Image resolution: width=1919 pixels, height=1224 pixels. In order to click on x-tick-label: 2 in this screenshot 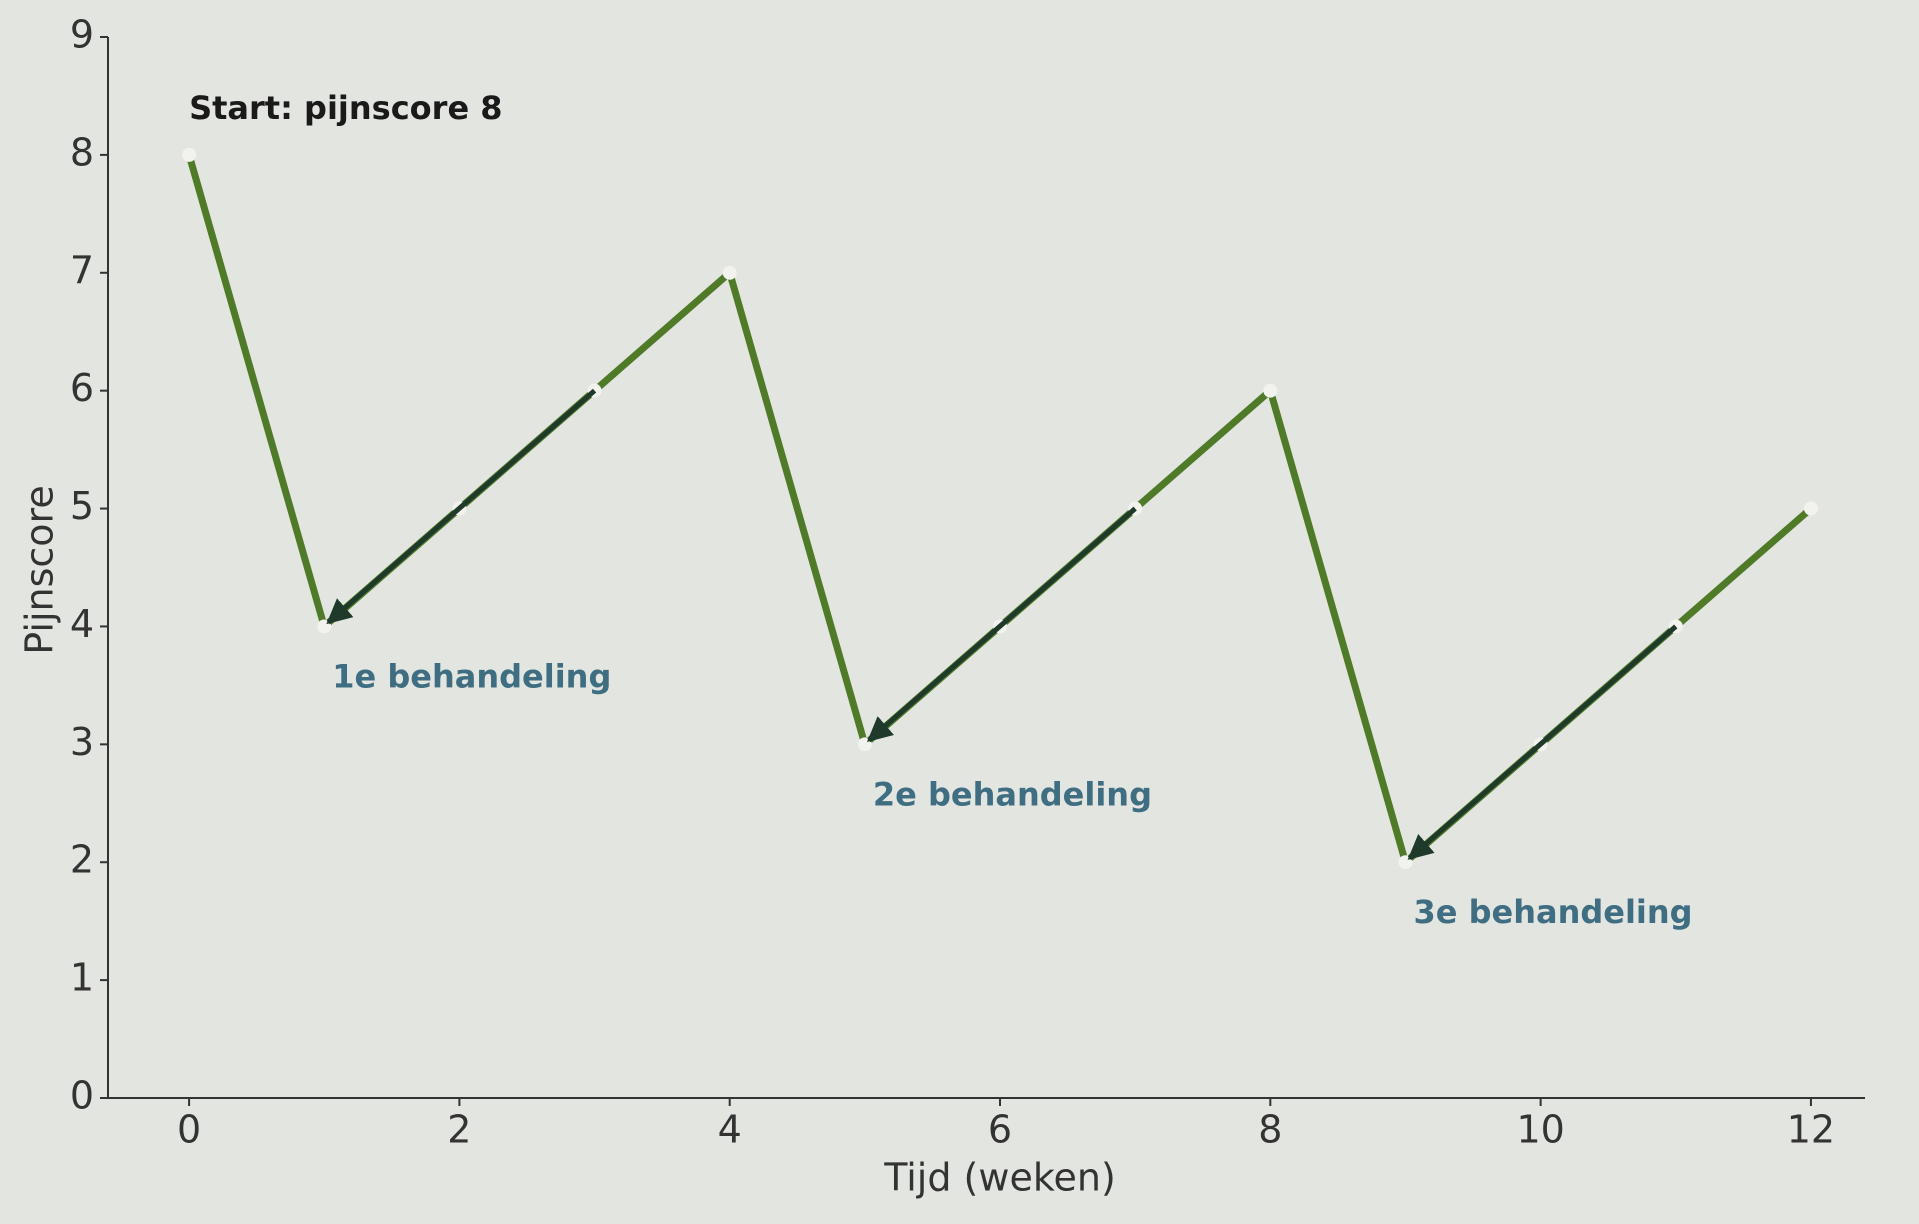, I will do `click(459, 1130)`.